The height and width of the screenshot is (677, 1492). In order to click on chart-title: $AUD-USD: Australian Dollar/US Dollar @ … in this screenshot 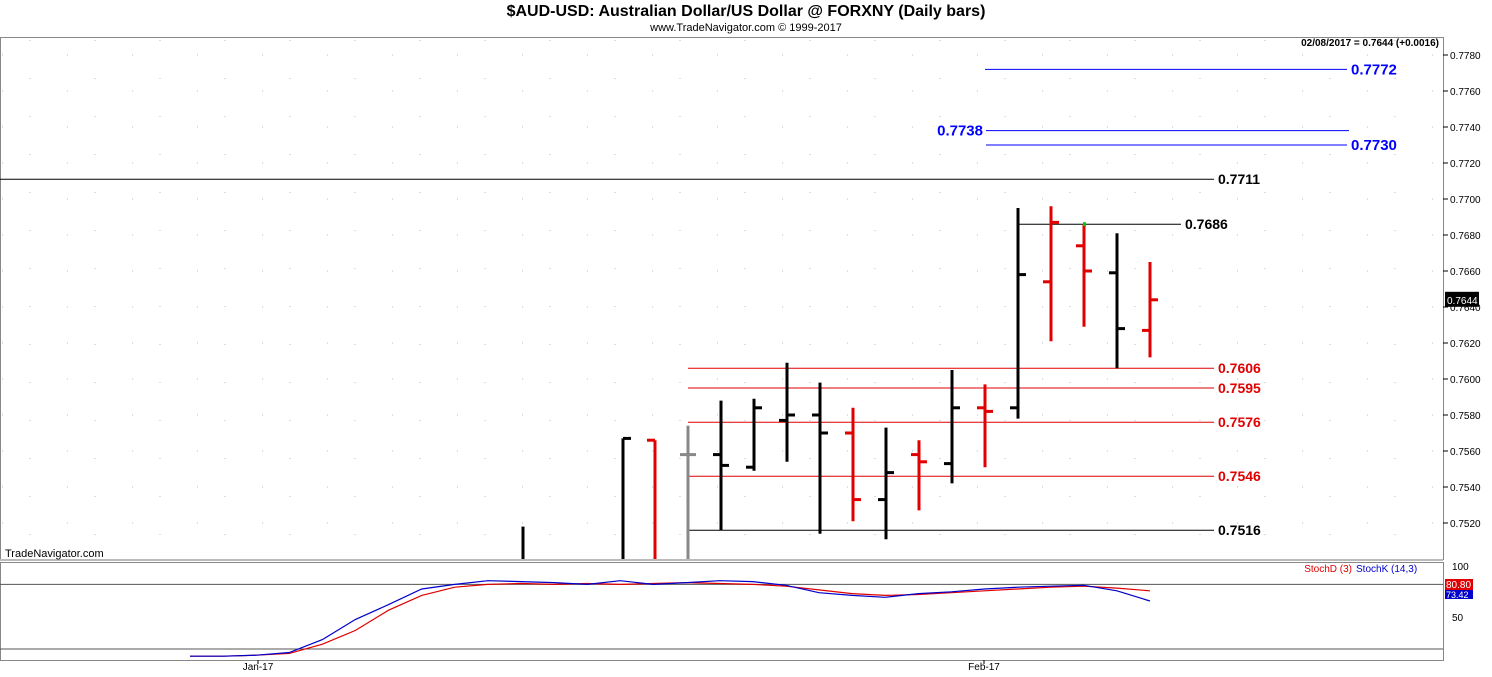, I will do `click(746, 11)`.